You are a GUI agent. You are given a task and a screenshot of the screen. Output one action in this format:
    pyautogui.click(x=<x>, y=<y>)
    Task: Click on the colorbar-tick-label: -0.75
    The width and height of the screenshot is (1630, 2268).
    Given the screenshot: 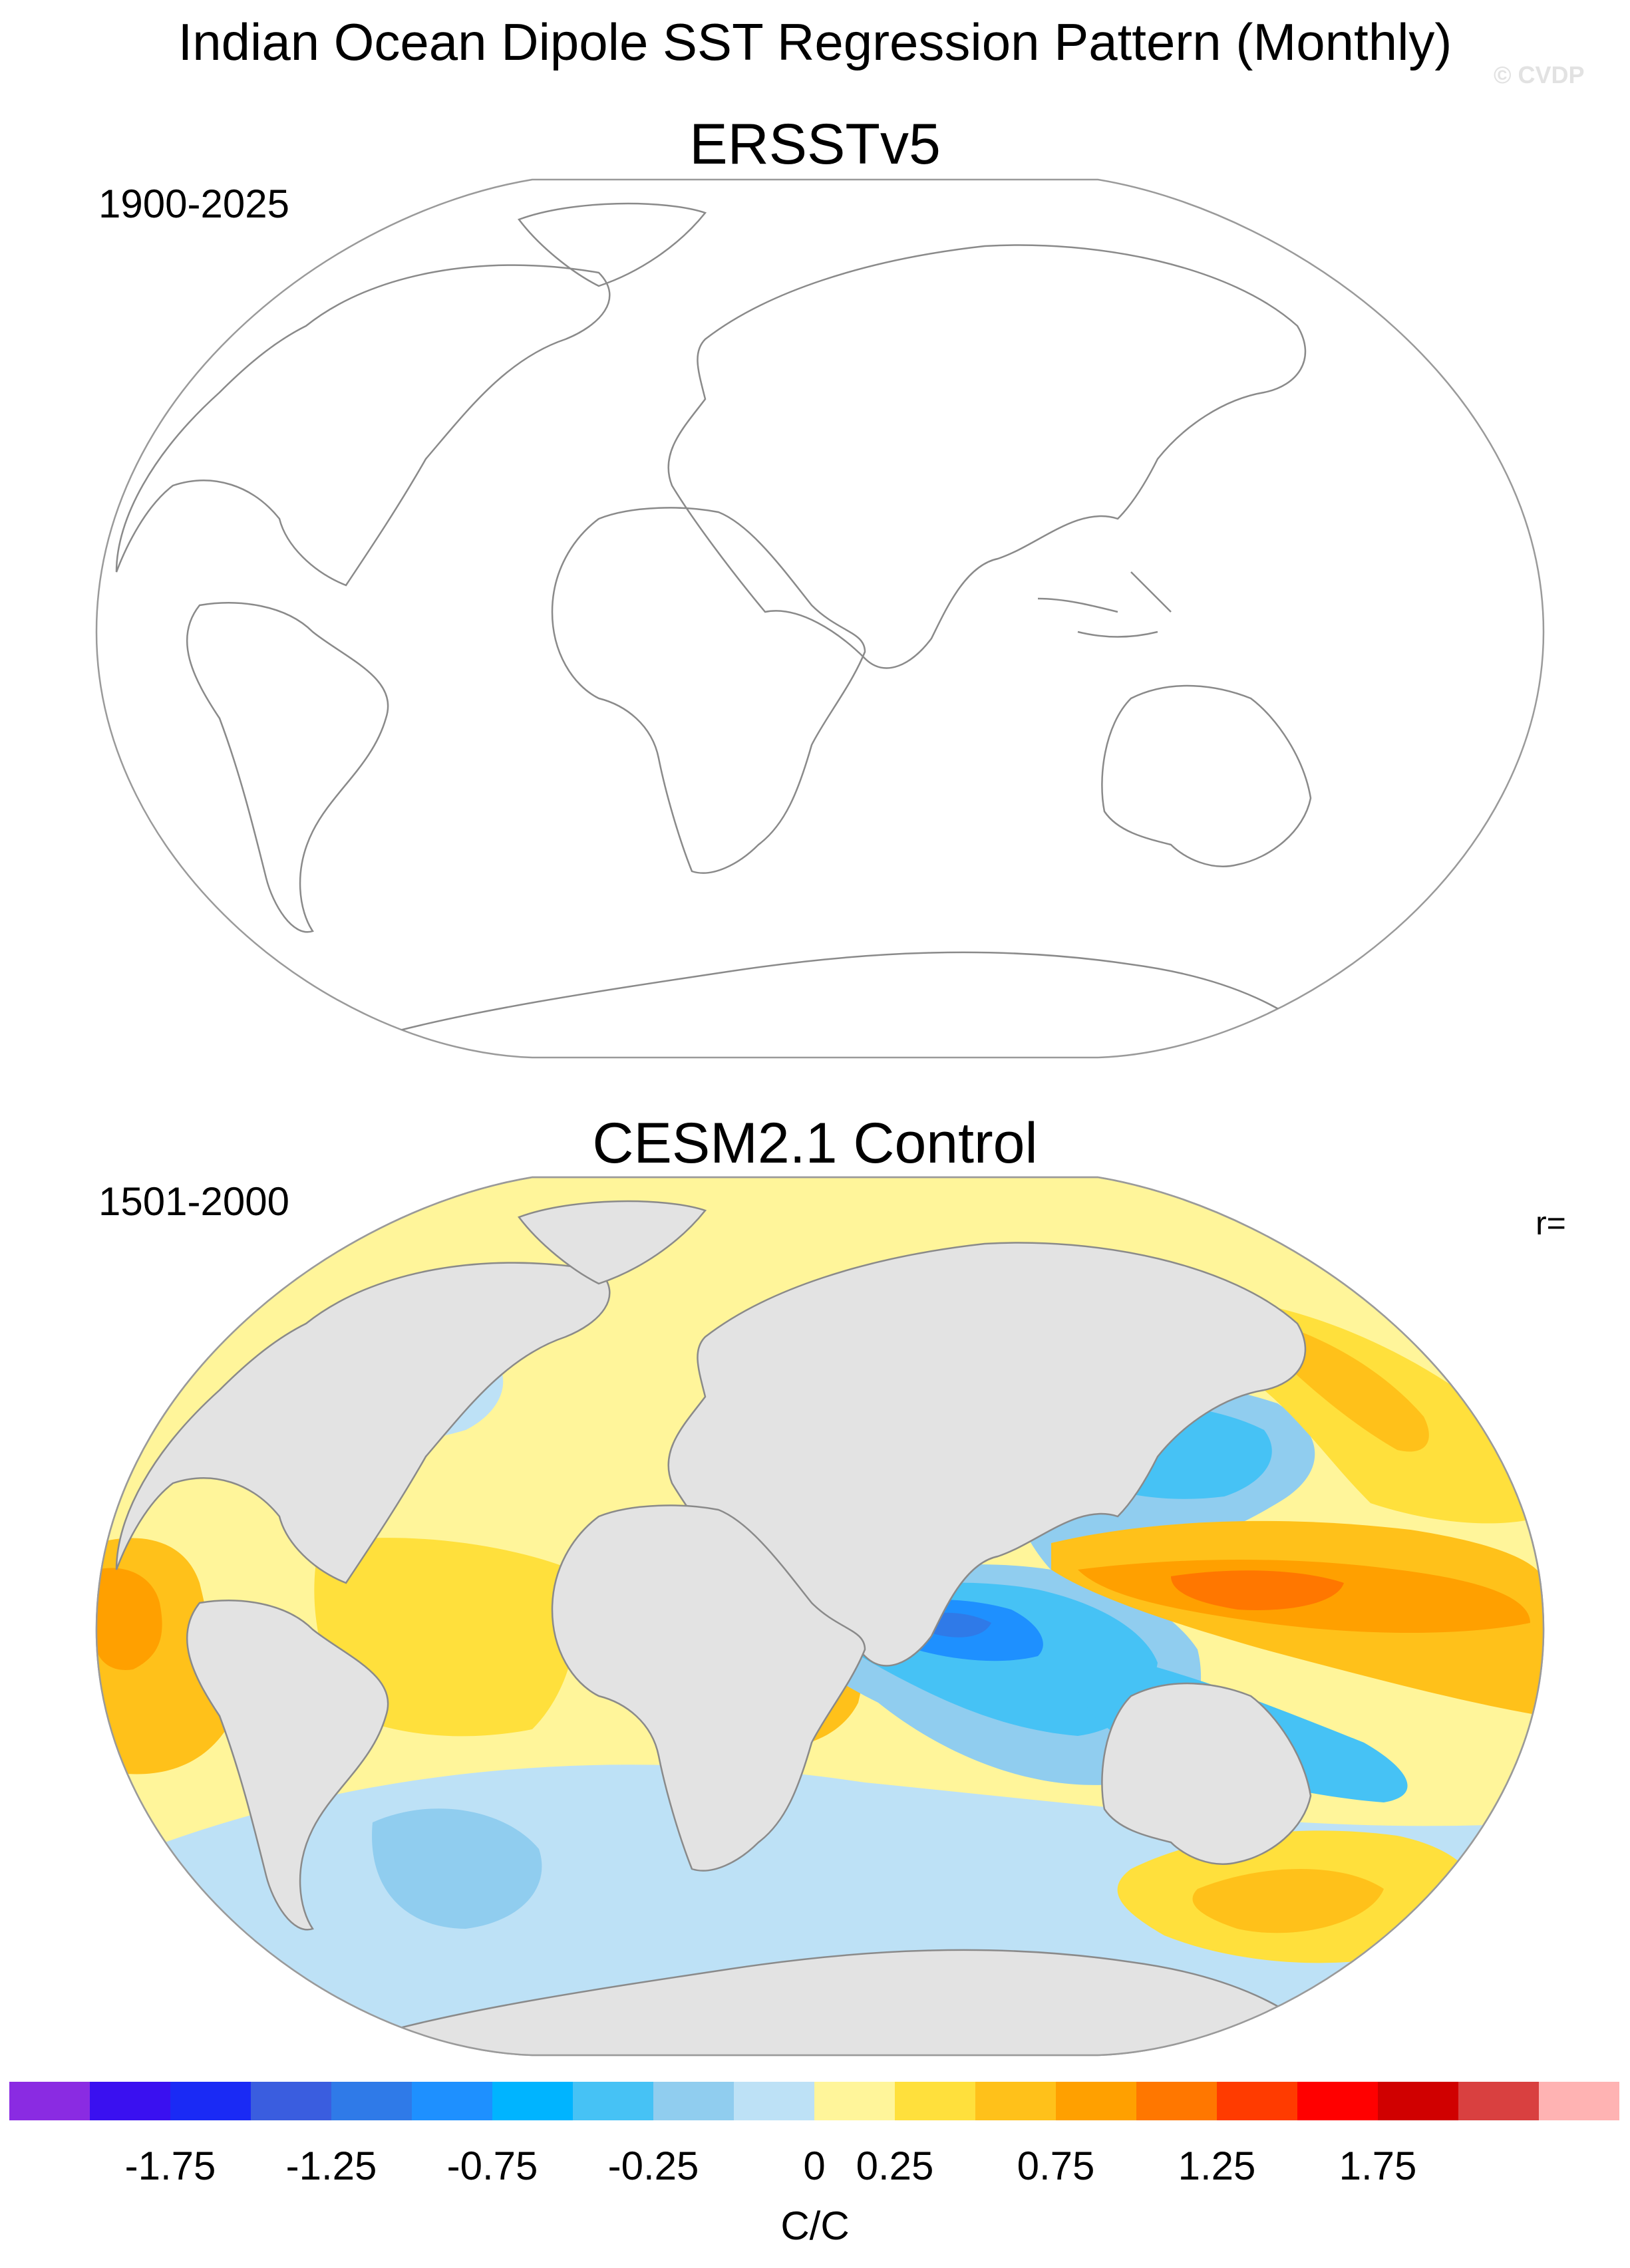 What is the action you would take?
    pyautogui.click(x=492, y=2166)
    